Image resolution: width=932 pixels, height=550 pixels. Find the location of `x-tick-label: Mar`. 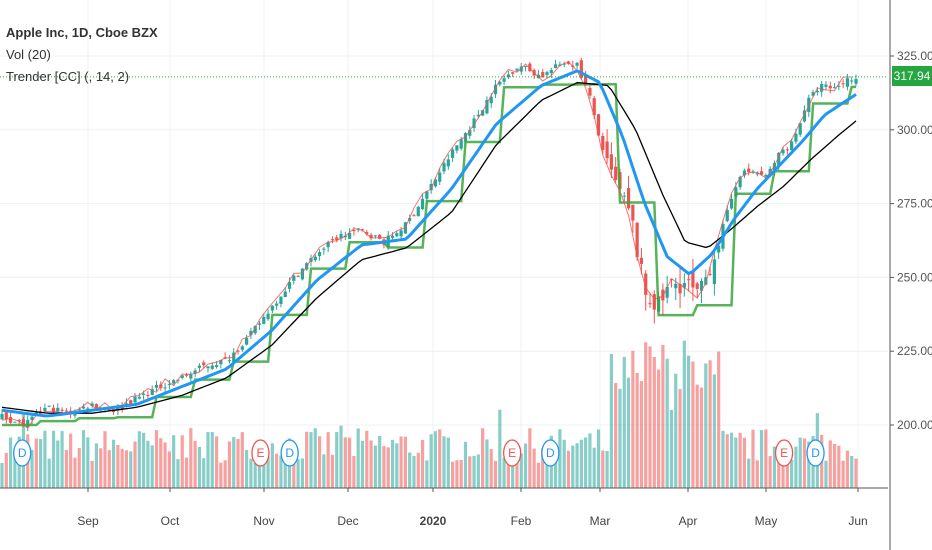

x-tick-label: Mar is located at coordinates (600, 521).